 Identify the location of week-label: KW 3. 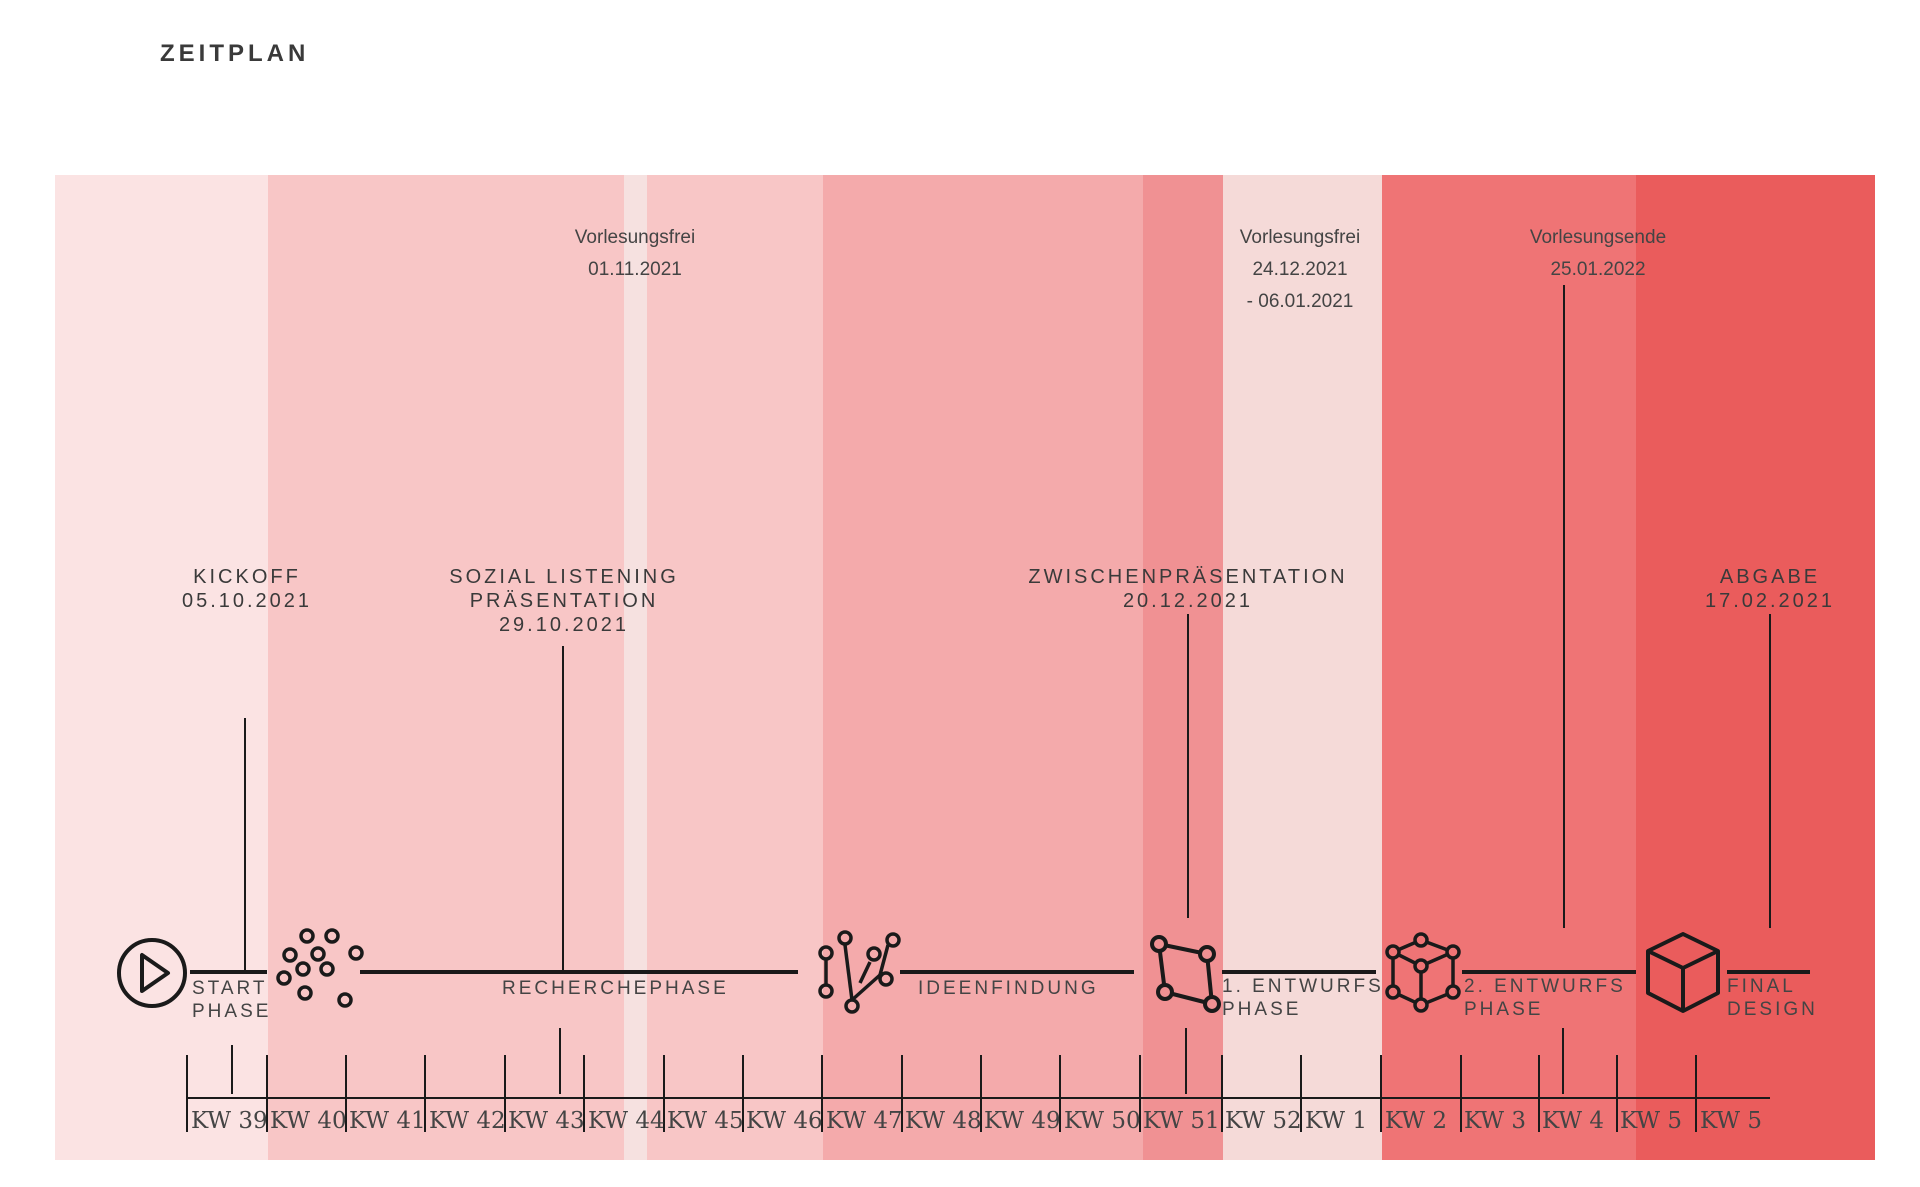
(1495, 1121).